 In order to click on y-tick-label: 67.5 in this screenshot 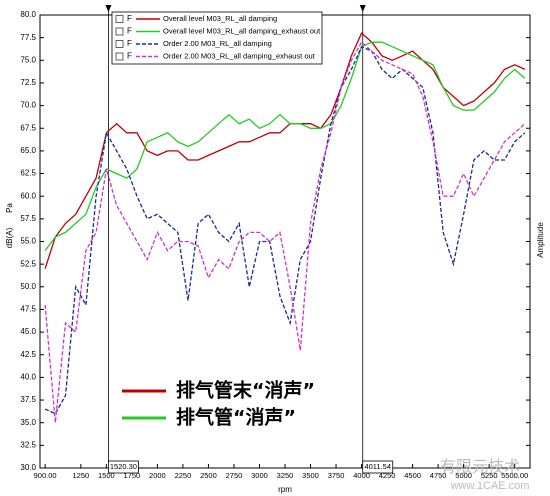, I will do `click(28, 127)`.